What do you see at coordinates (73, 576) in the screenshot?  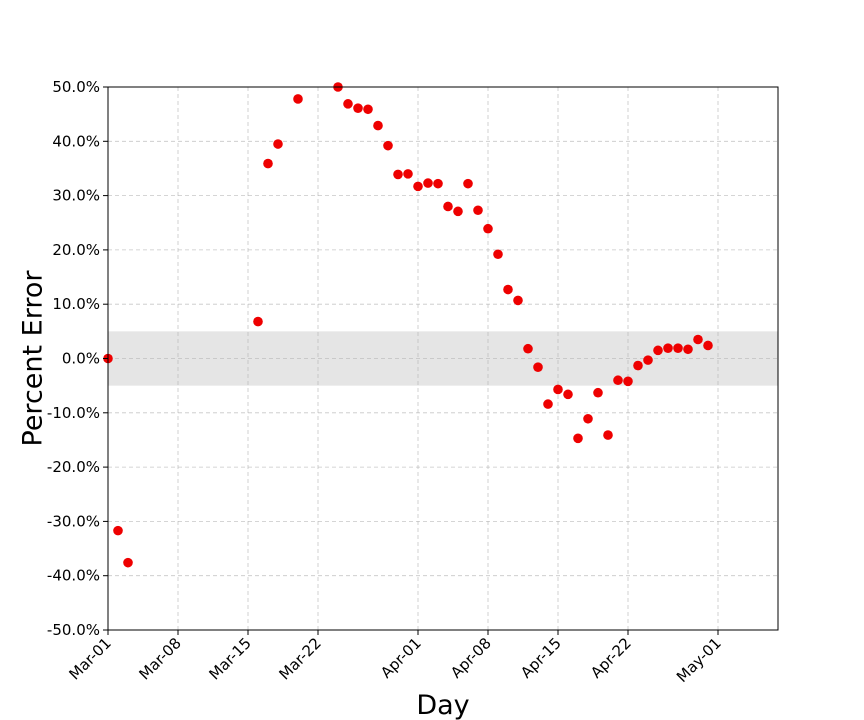 I see `y-tick-label: -40.0%` at bounding box center [73, 576].